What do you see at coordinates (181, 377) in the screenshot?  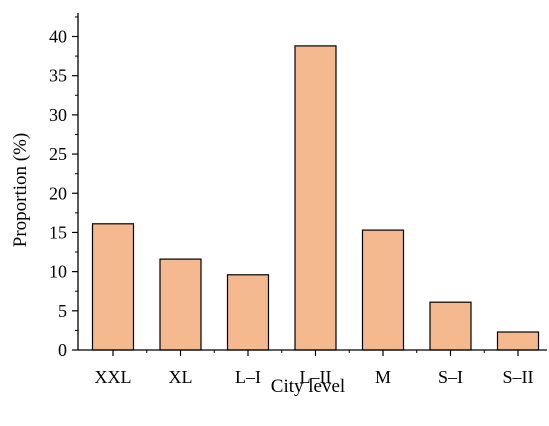 I see `x-tick-label: XL` at bounding box center [181, 377].